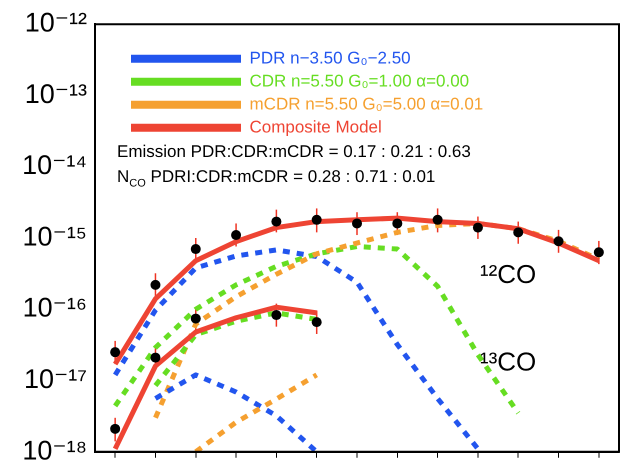  I want to click on y-tick-label: 10⁻¹⁸, so click(54, 450).